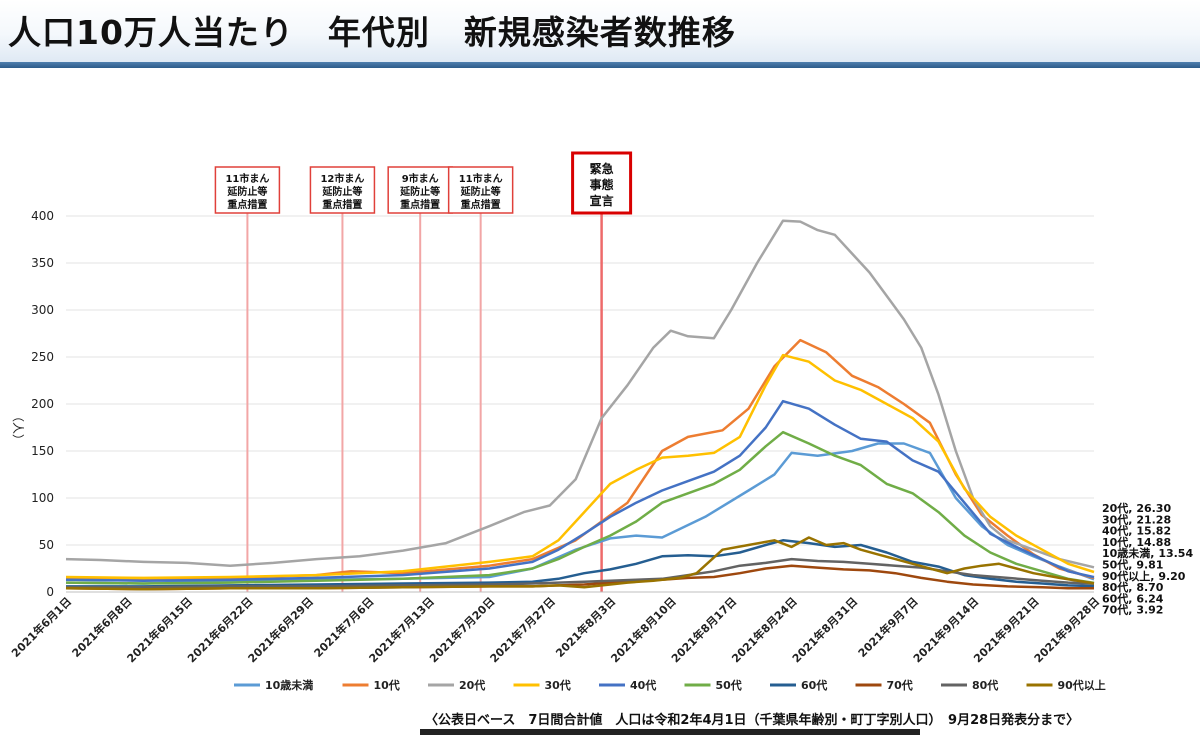 The height and width of the screenshot is (735, 1200). What do you see at coordinates (602, 168) in the screenshot?
I see `annotation-line: 緊急` at bounding box center [602, 168].